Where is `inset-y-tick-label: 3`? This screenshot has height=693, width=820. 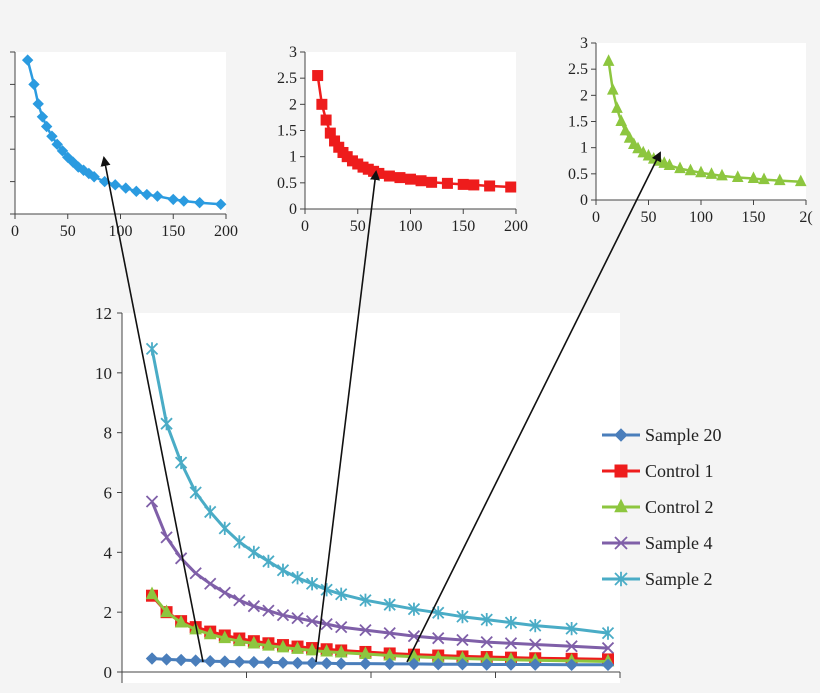
inset-y-tick-label: 3 is located at coordinates (584, 43).